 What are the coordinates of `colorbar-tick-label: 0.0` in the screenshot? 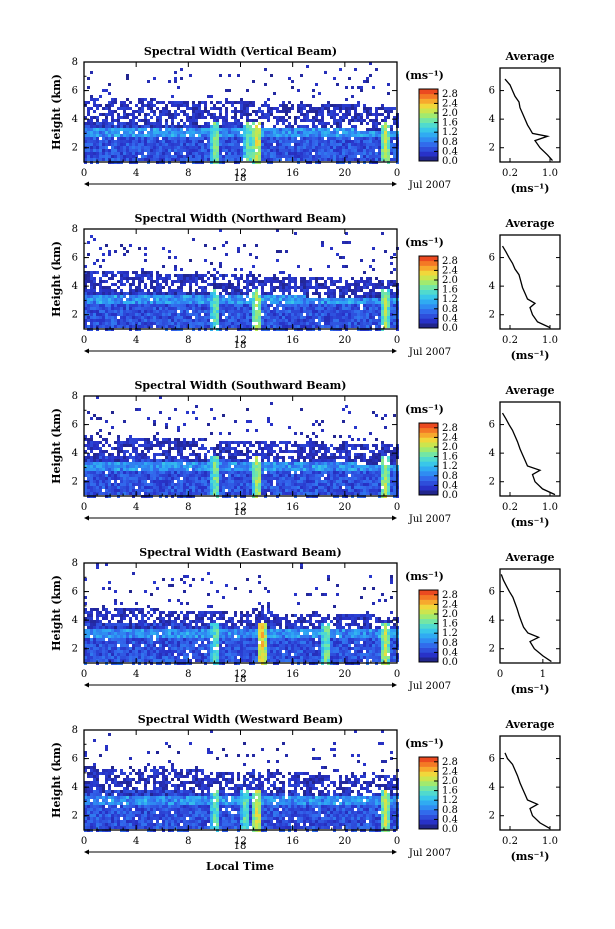 It's located at (450, 328).